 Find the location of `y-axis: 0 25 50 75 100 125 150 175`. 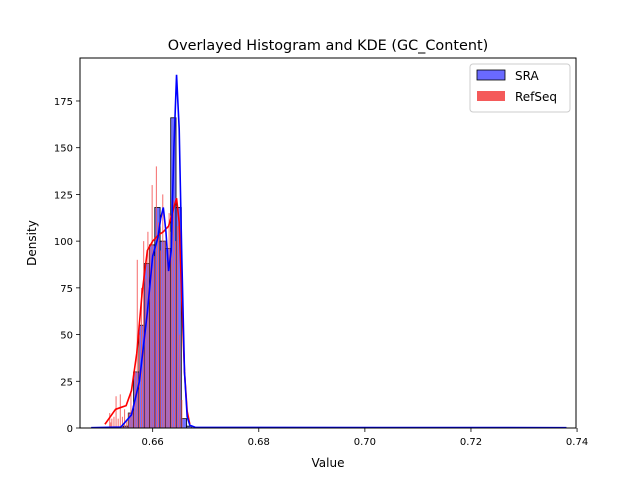

y-axis: 0 25 50 75 100 125 150 175 is located at coordinates (67, 266).